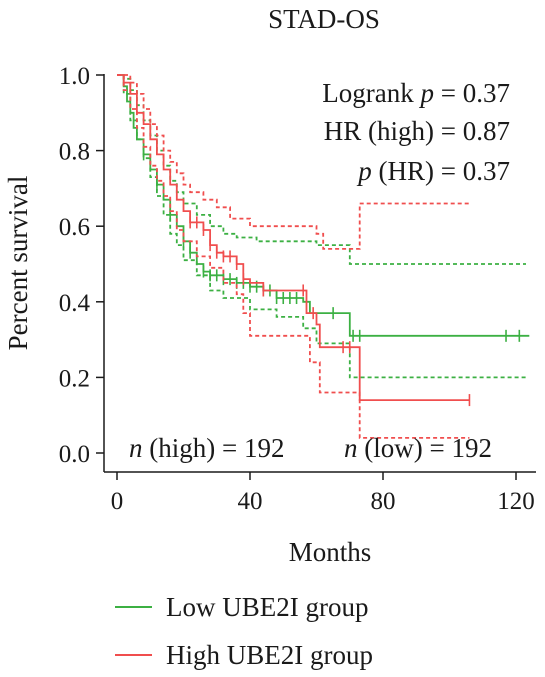 The width and height of the screenshot is (545, 677). What do you see at coordinates (117, 501) in the screenshot?
I see `x-tick-label: 0` at bounding box center [117, 501].